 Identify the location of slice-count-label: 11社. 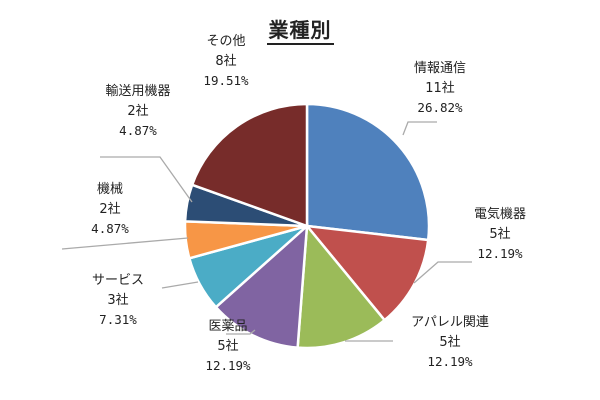
(440, 88).